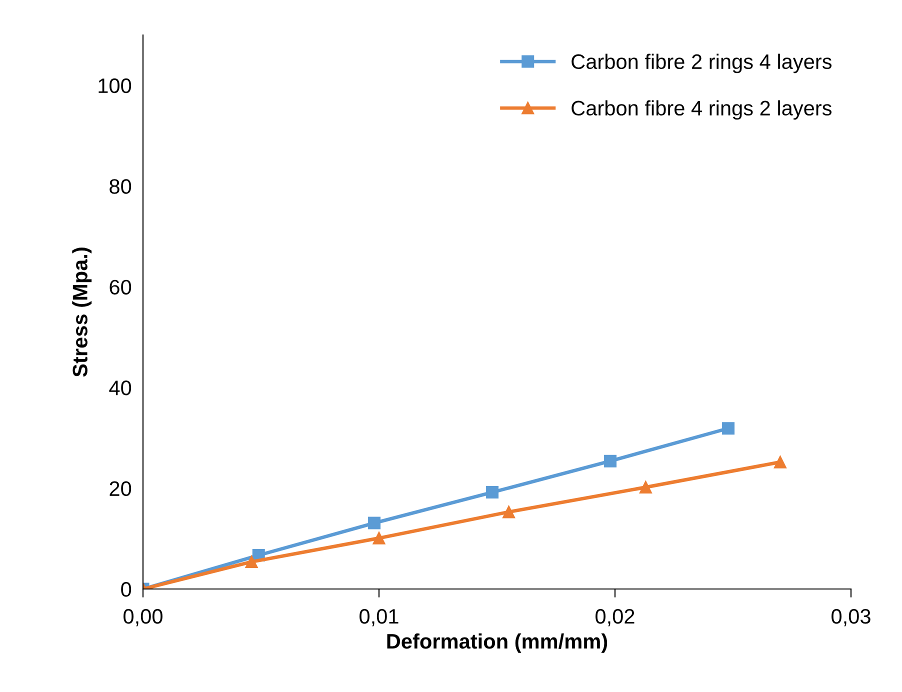 Image resolution: width=902 pixels, height=692 pixels. I want to click on x-tick-label: 0,01, so click(379, 617).